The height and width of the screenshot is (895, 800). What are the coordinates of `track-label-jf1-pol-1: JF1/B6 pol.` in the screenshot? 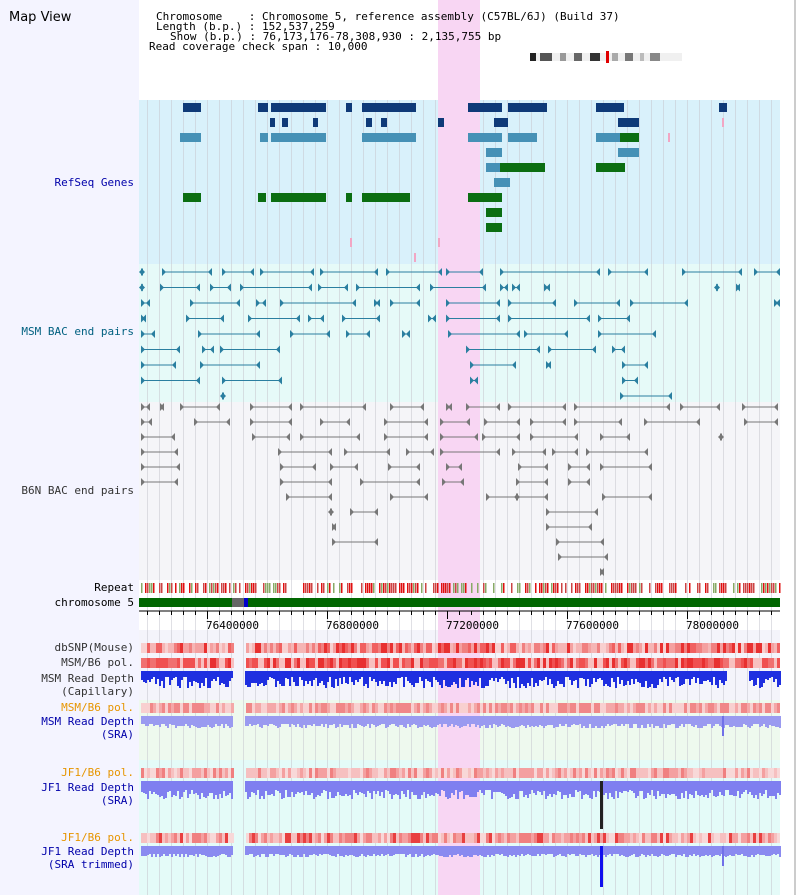 It's located at (97, 772).